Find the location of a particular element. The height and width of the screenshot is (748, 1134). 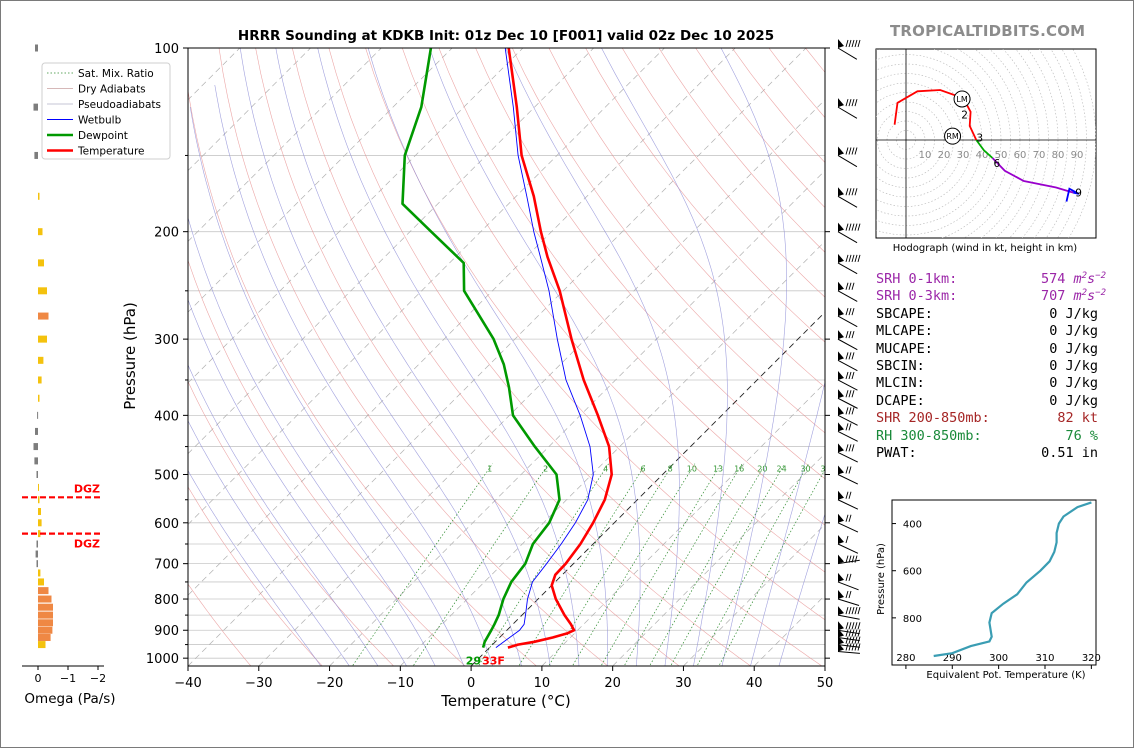

x-tick-label: −30 is located at coordinates (258, 683).